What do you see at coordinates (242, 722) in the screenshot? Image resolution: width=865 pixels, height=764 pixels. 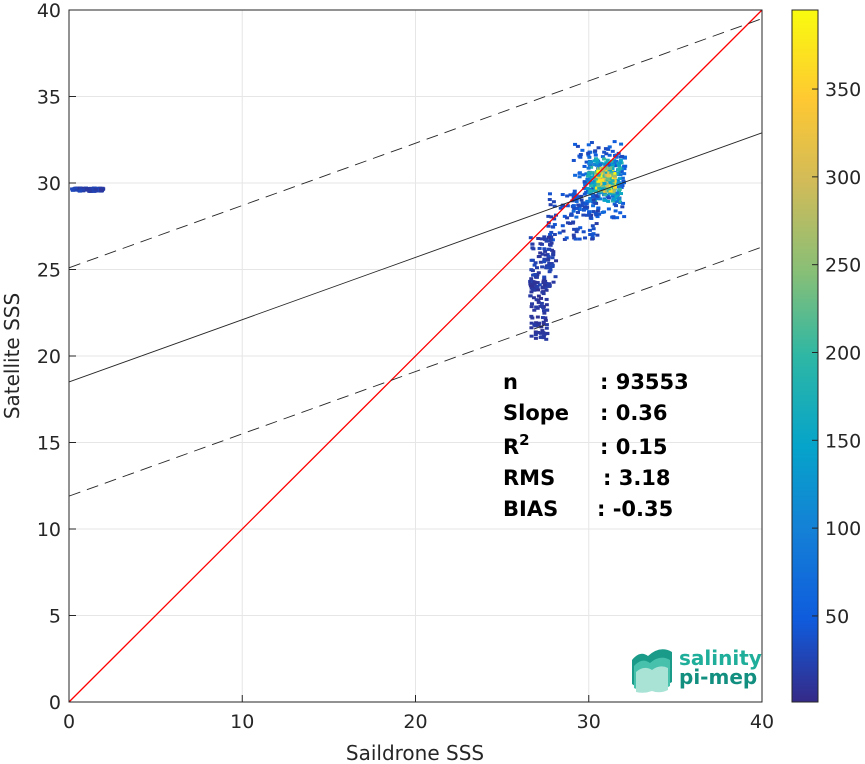 I see `x-tick-label-1: 10` at bounding box center [242, 722].